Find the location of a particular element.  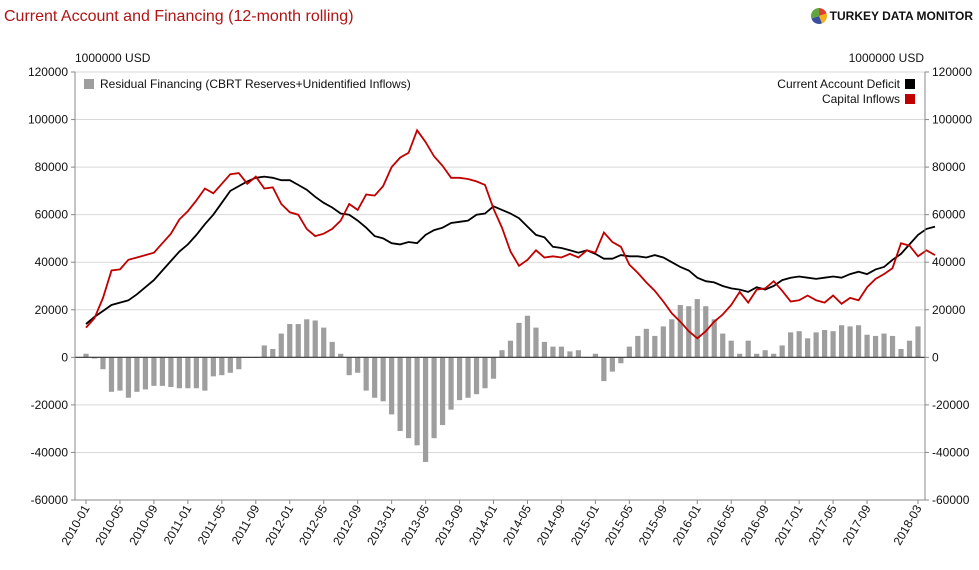

x-tick-label: 2010-01 is located at coordinates (75, 524).